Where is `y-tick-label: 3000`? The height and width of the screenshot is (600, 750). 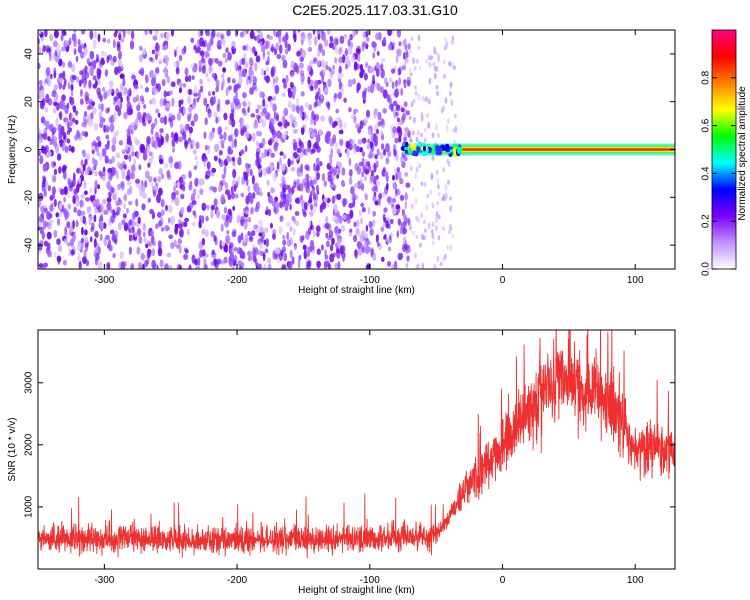
y-tick-label: 3000 is located at coordinates (29, 382).